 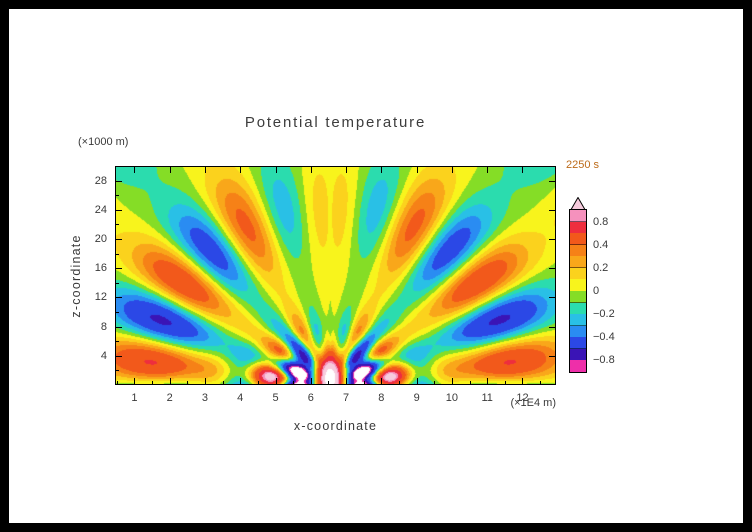 I want to click on x-axis-label: x-coordinate, so click(x=335, y=426).